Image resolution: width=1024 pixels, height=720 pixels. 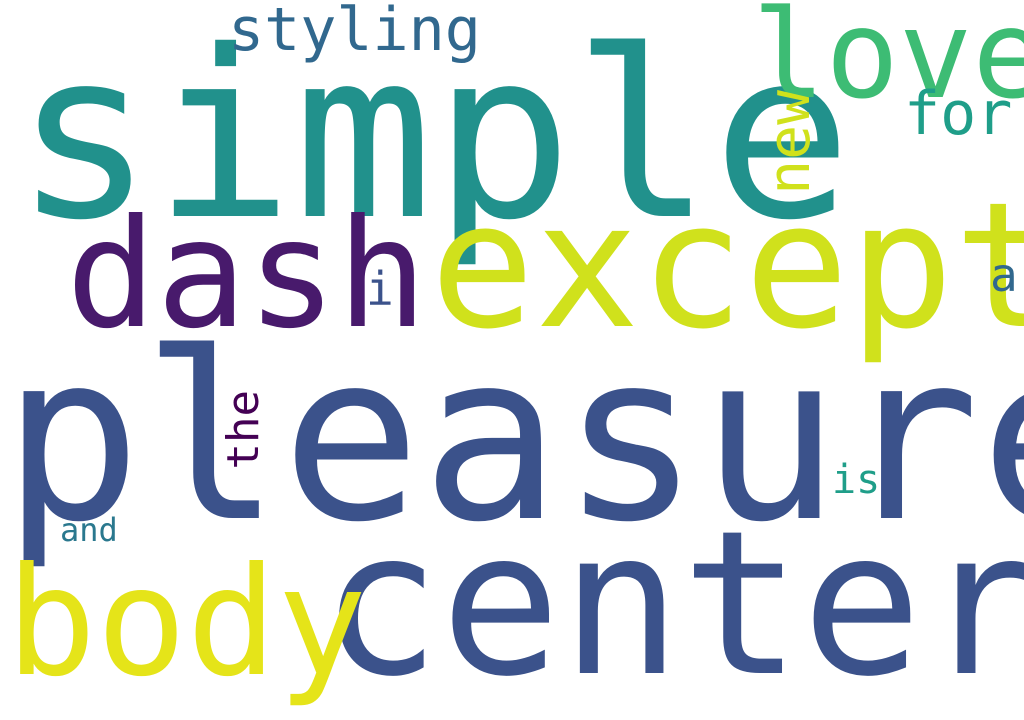 What do you see at coordinates (247, 275) in the screenshot?
I see `word-dash: dash` at bounding box center [247, 275].